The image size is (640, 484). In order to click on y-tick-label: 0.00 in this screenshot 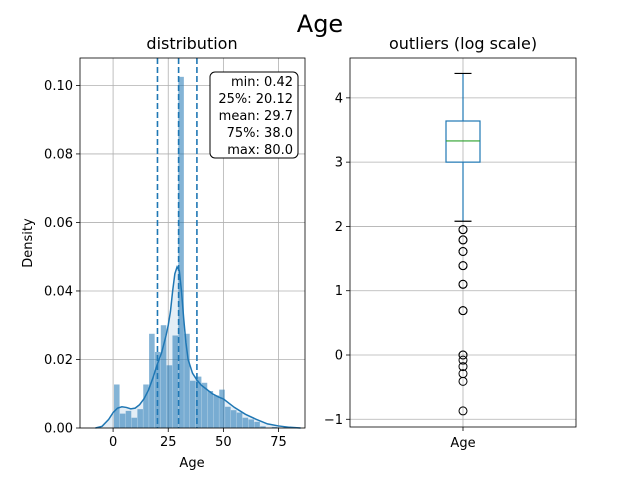, I will do `click(58, 429)`.